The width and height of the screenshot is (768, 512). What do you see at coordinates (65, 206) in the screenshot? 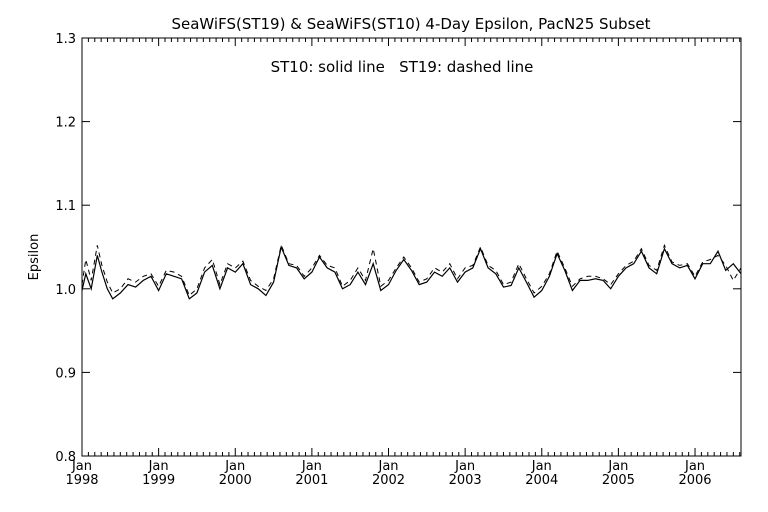
I see `y-tick-label: 1.1` at bounding box center [65, 206].